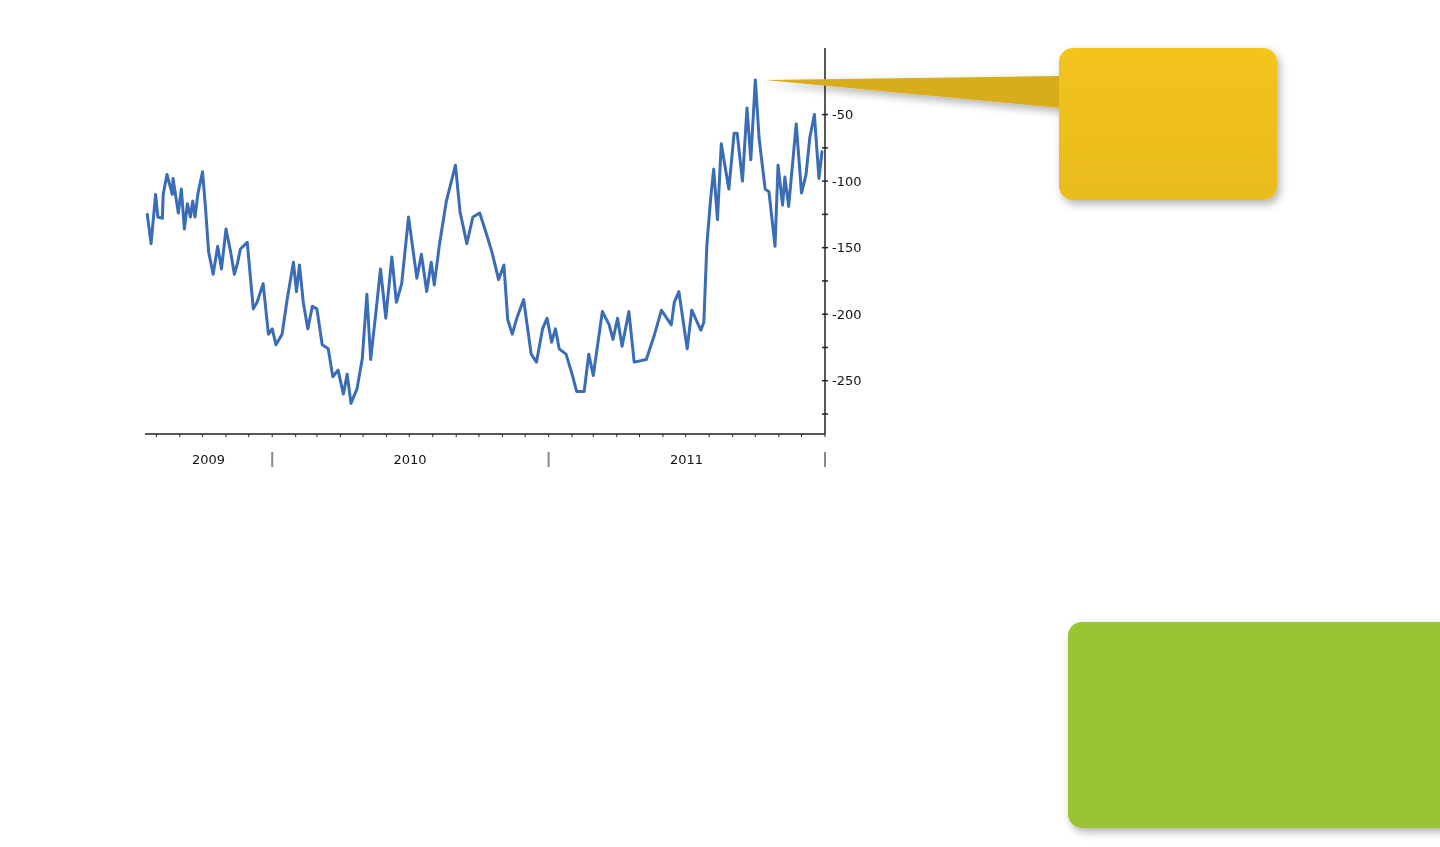 This screenshot has height=847, width=1440. What do you see at coordinates (847, 381) in the screenshot?
I see `y-tick-label: -250` at bounding box center [847, 381].